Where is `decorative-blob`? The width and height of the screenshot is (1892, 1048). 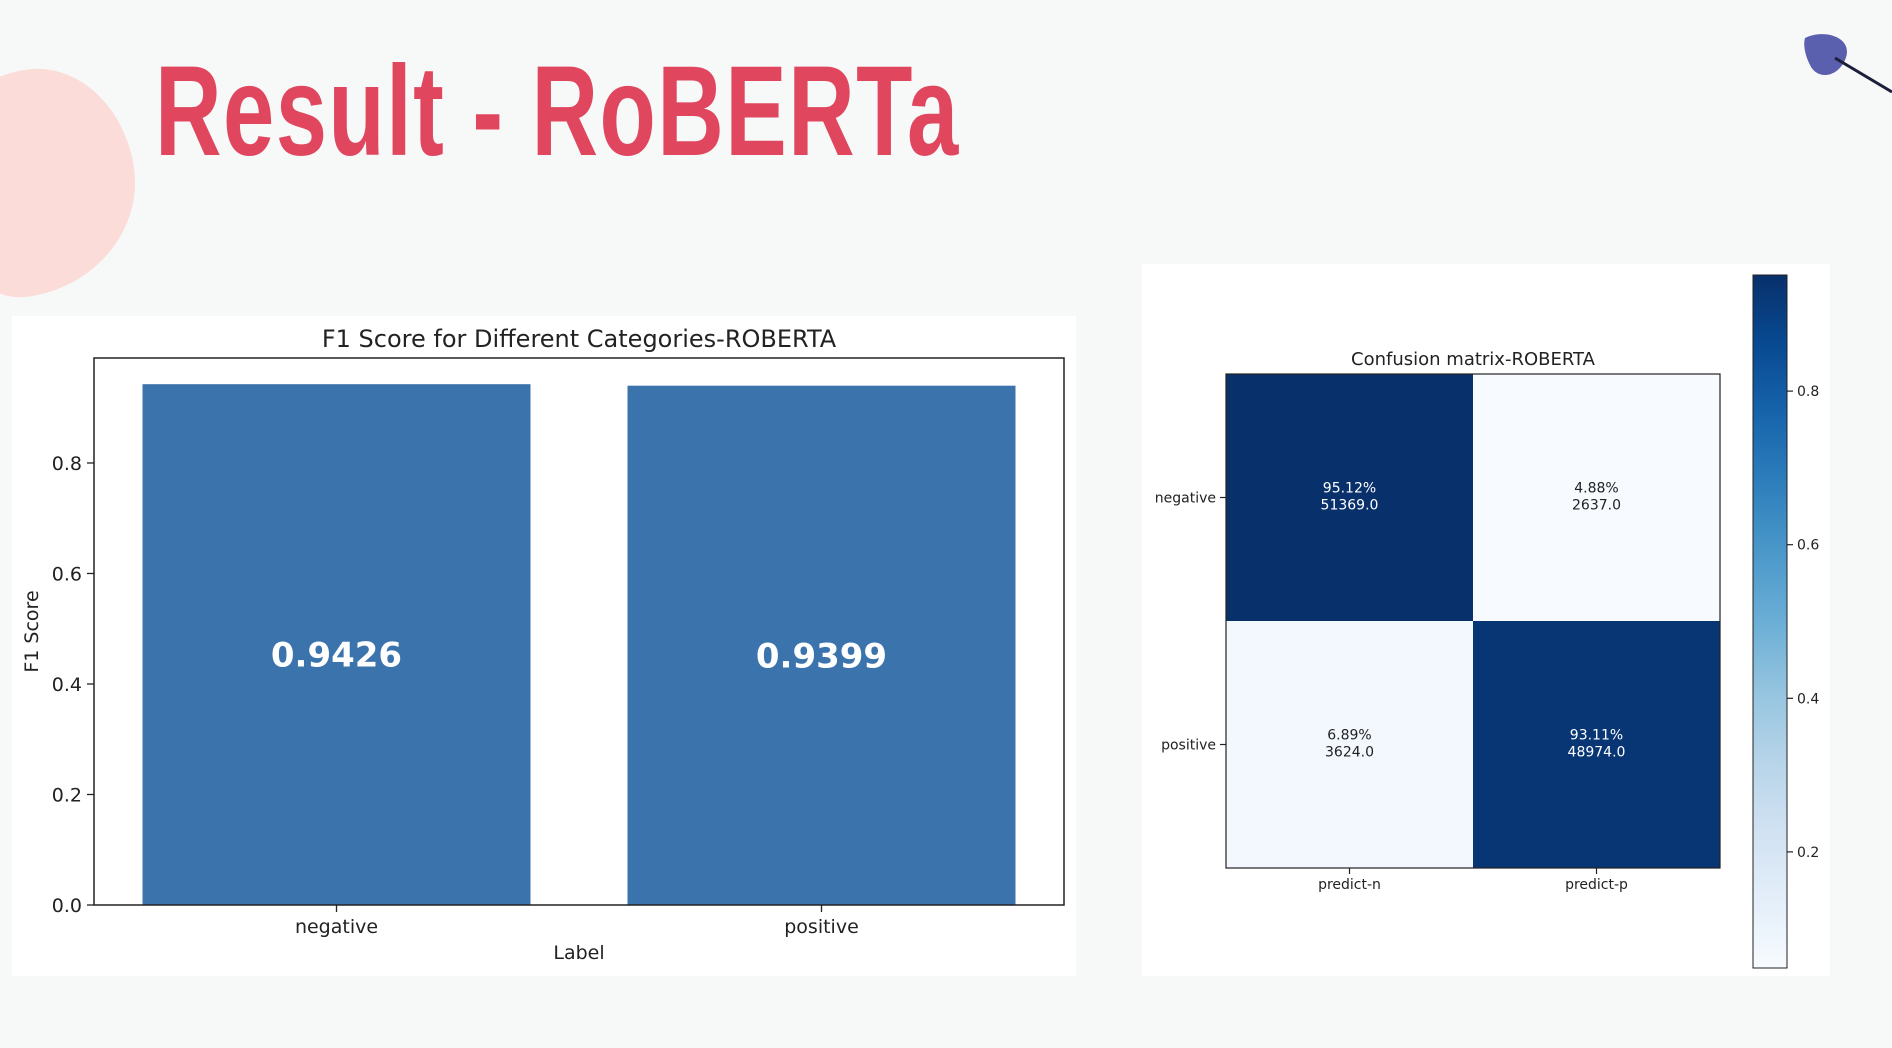 decorative-blob is located at coordinates (75, 182).